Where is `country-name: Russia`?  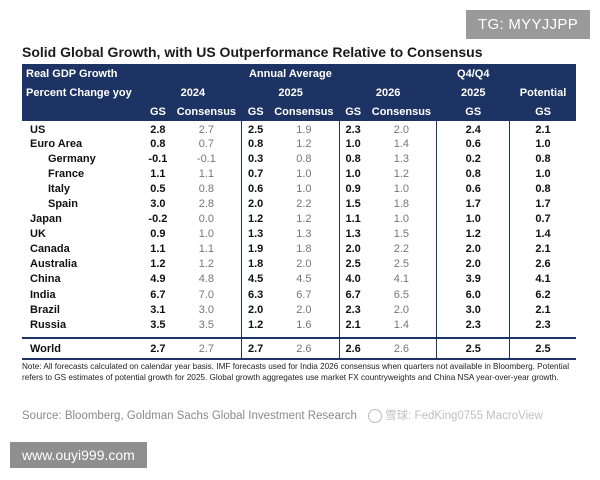
country-name: Russia is located at coordinates (48, 324).